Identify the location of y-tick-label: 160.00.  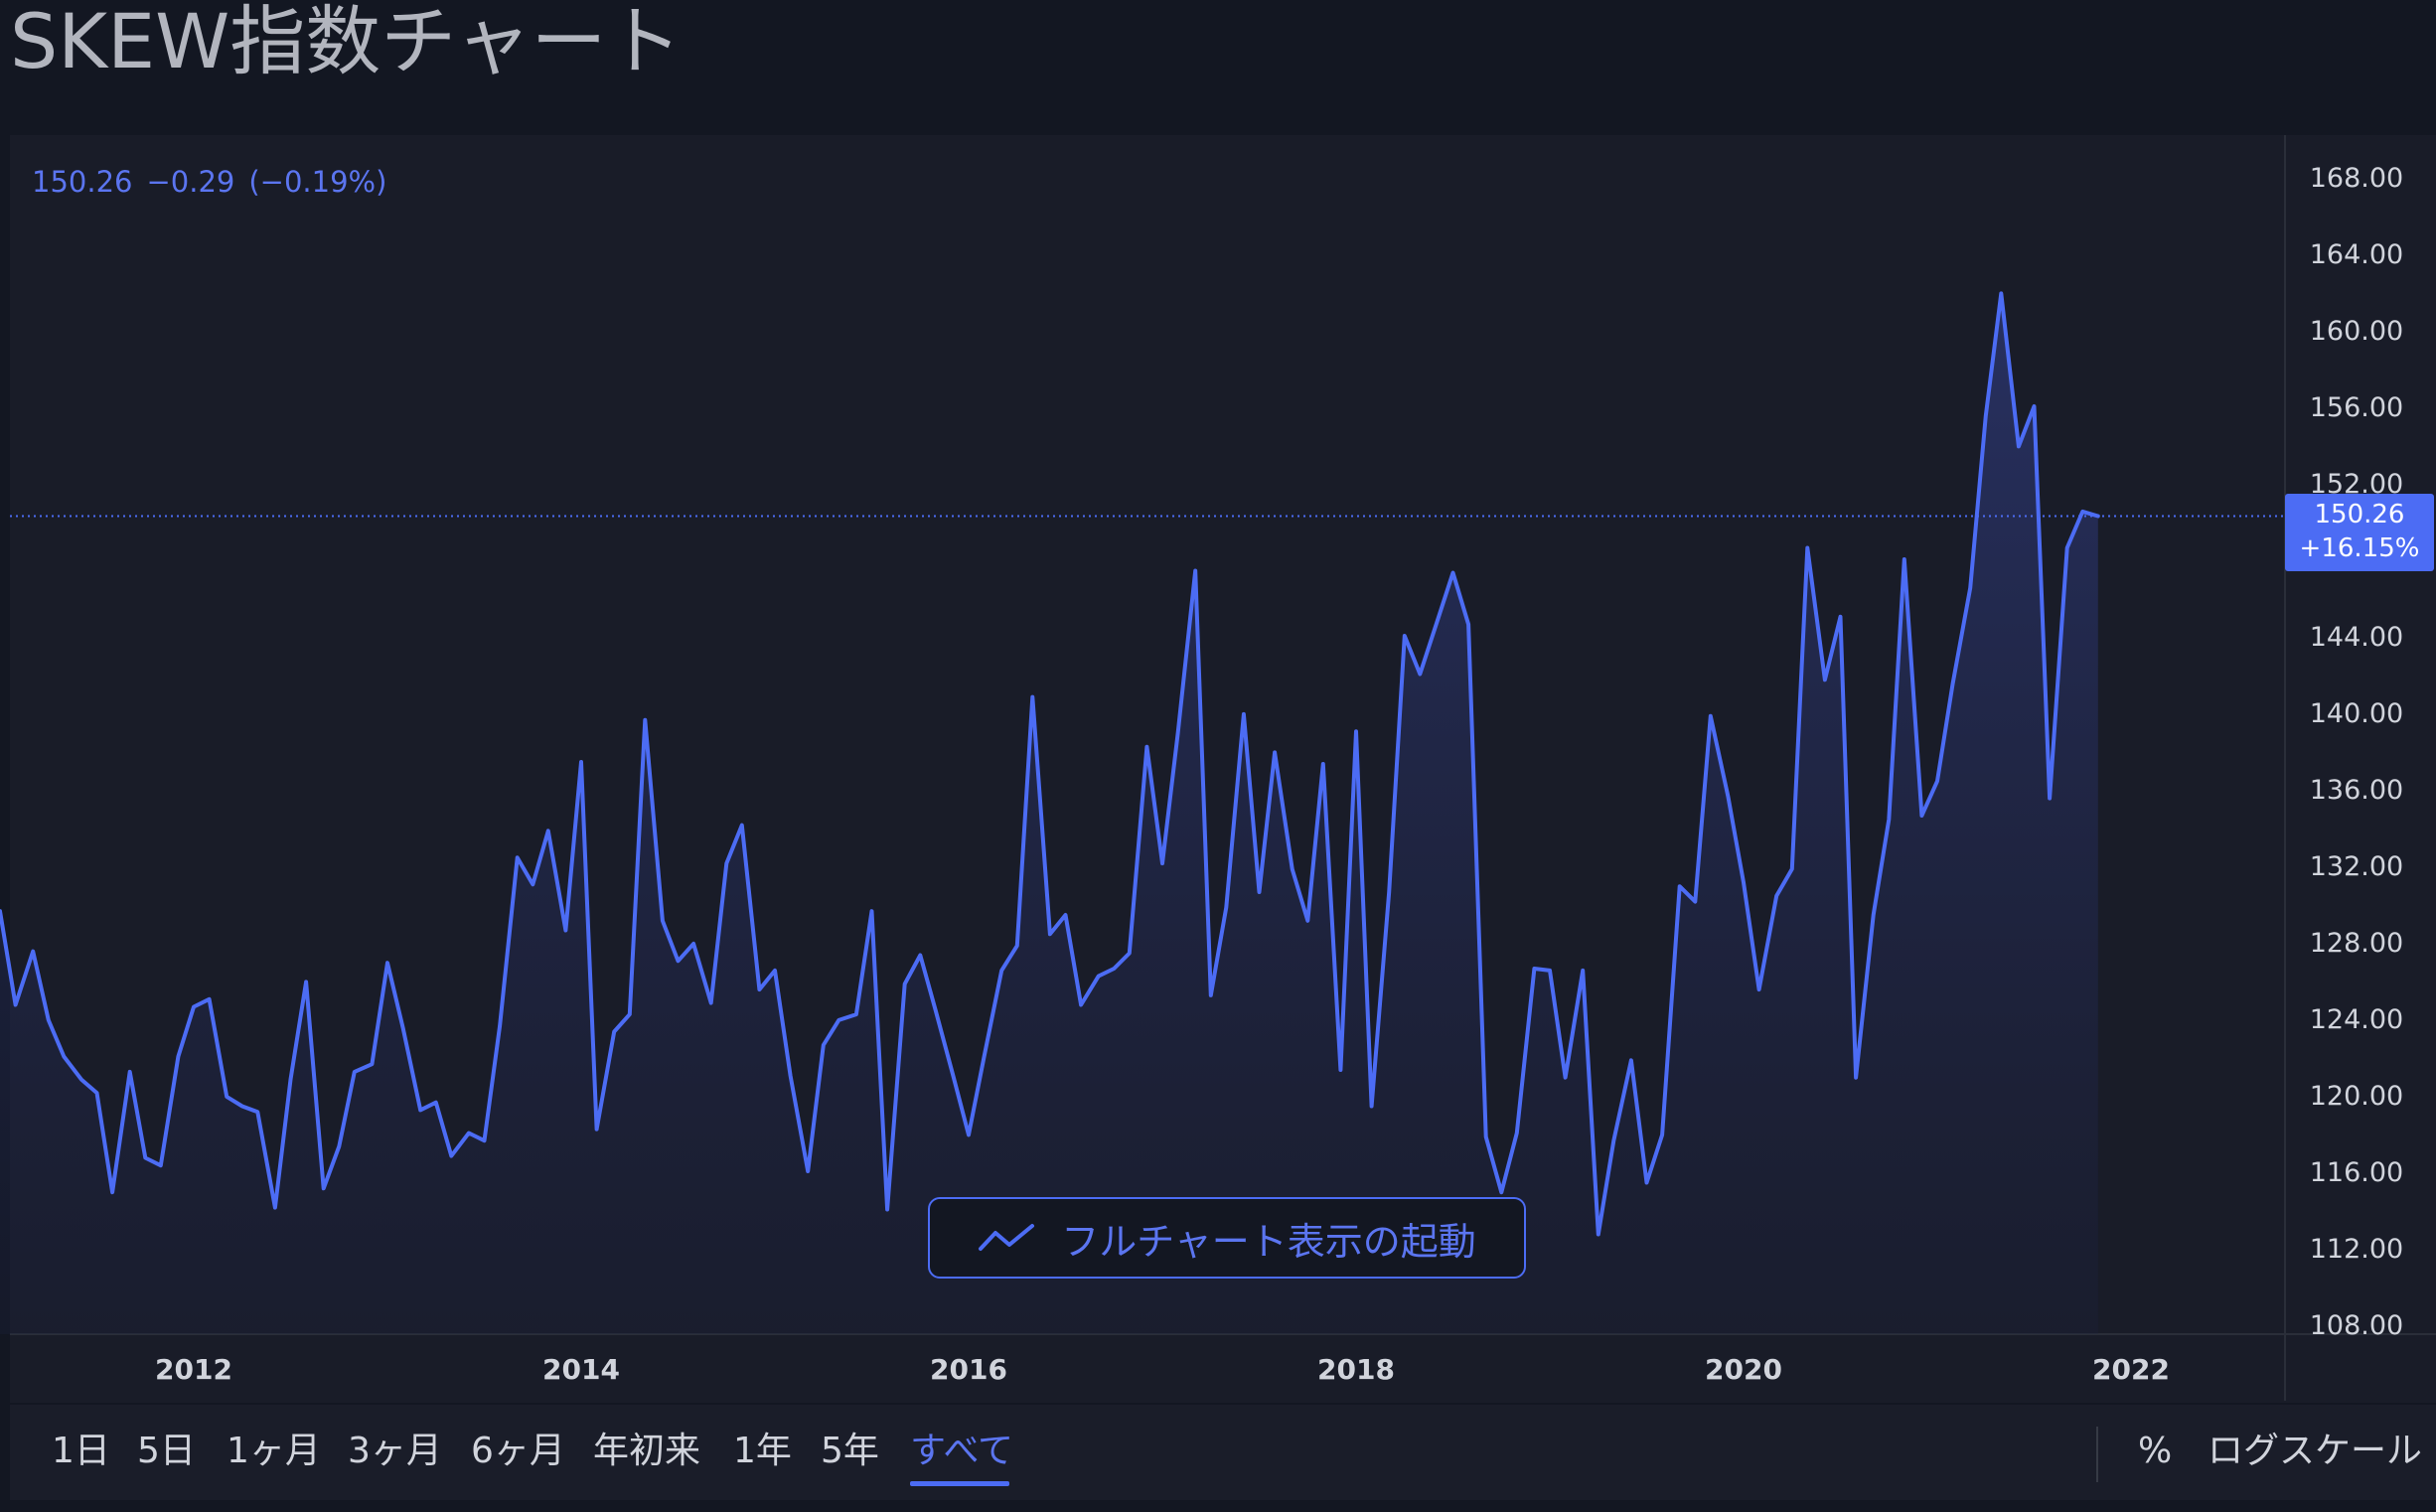
(2356, 331).